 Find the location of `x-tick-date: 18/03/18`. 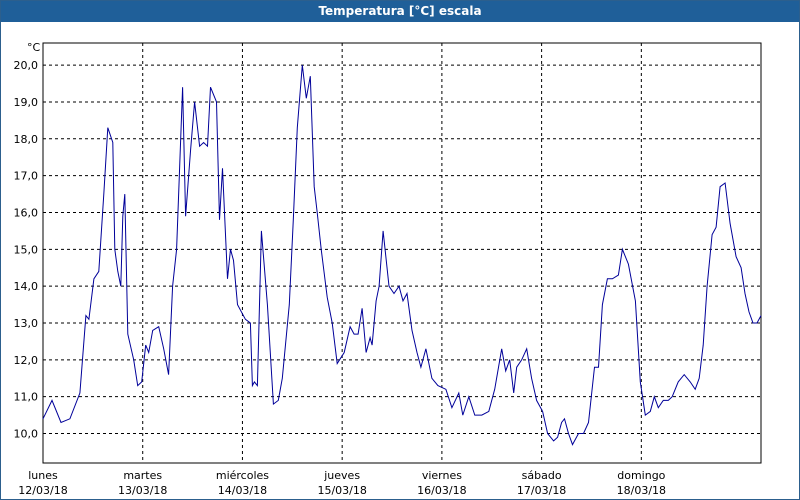

x-tick-date: 18/03/18 is located at coordinates (641, 490).